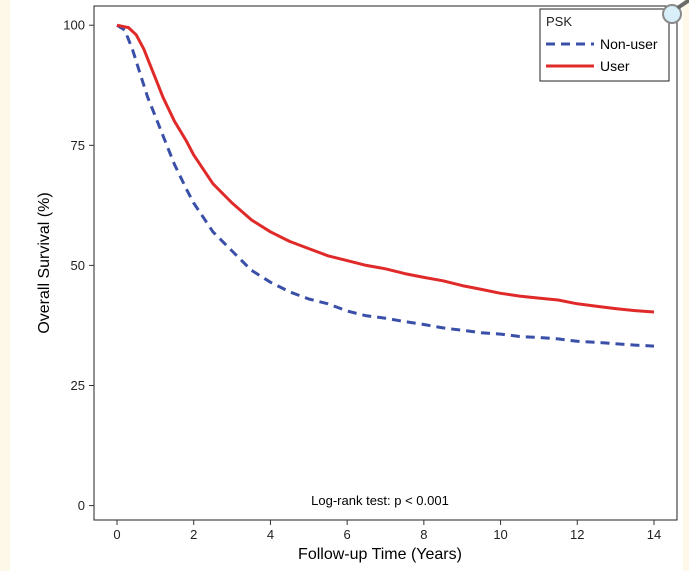 The width and height of the screenshot is (689, 571). What do you see at coordinates (78, 145) in the screenshot?
I see `y-tick-label: 75` at bounding box center [78, 145].